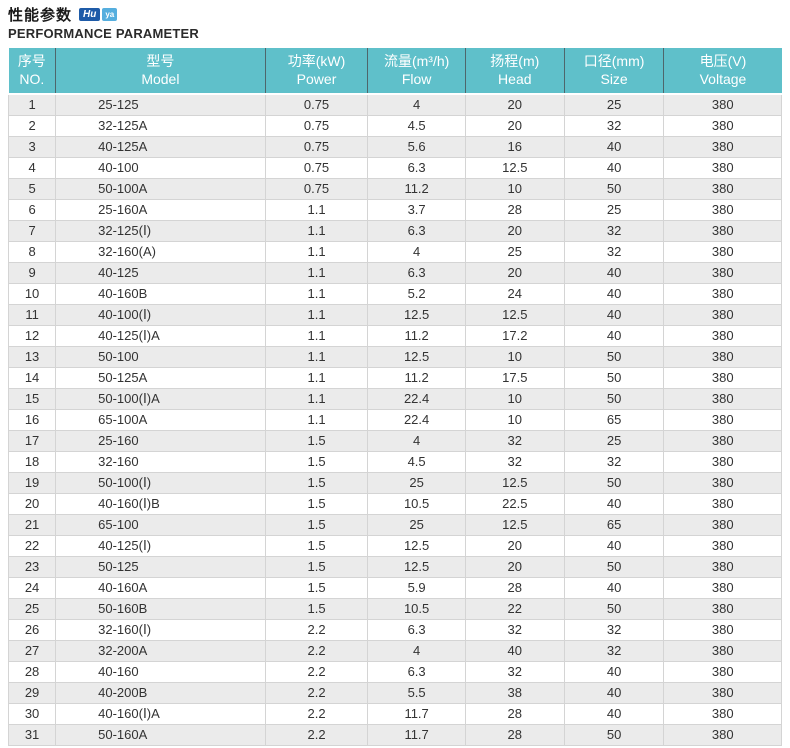 Image resolution: width=790 pixels, height=748 pixels. What do you see at coordinates (416, 734) in the screenshot?
I see `cell-flow: 11.7` at bounding box center [416, 734].